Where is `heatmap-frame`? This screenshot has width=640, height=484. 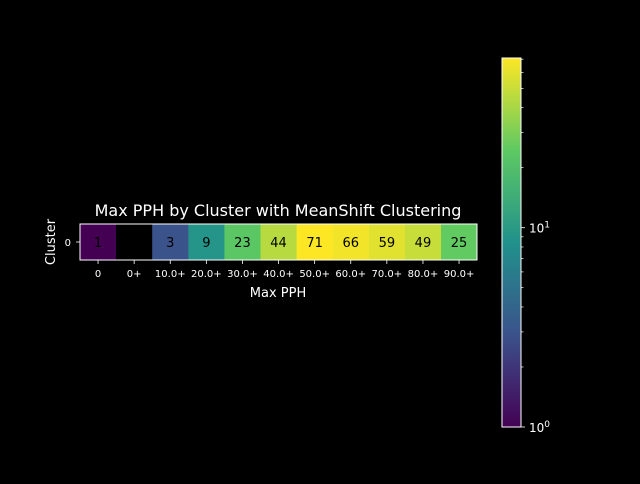 heatmap-frame is located at coordinates (278, 242).